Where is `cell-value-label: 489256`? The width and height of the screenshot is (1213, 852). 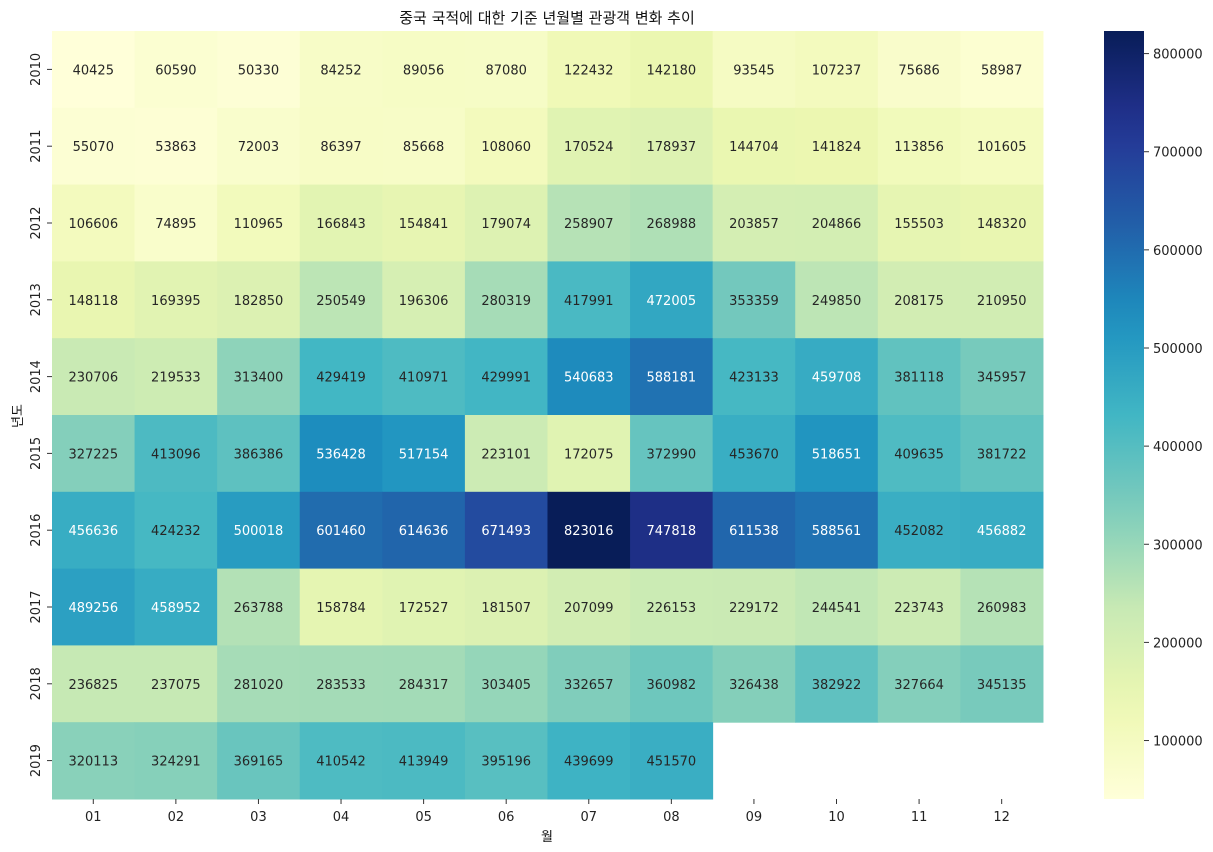 cell-value-label: 489256 is located at coordinates (93, 608).